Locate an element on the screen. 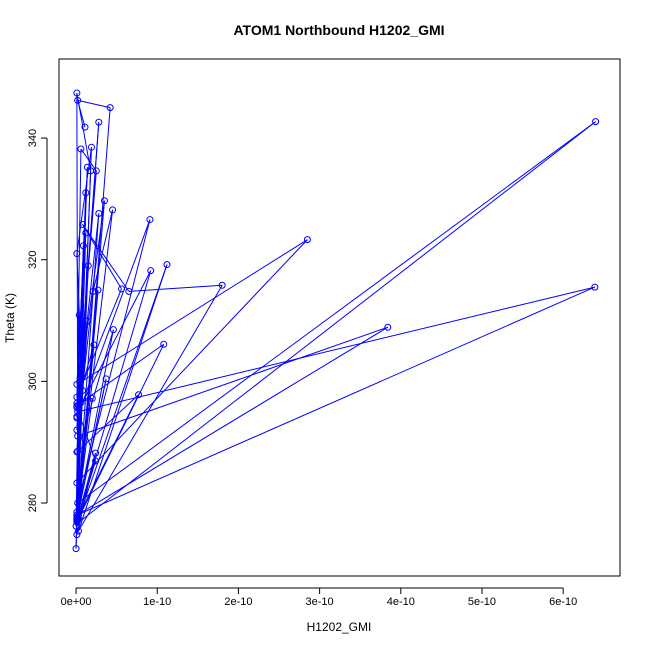 The width and height of the screenshot is (650, 655). y-tick-label: 320 is located at coordinates (33, 260).